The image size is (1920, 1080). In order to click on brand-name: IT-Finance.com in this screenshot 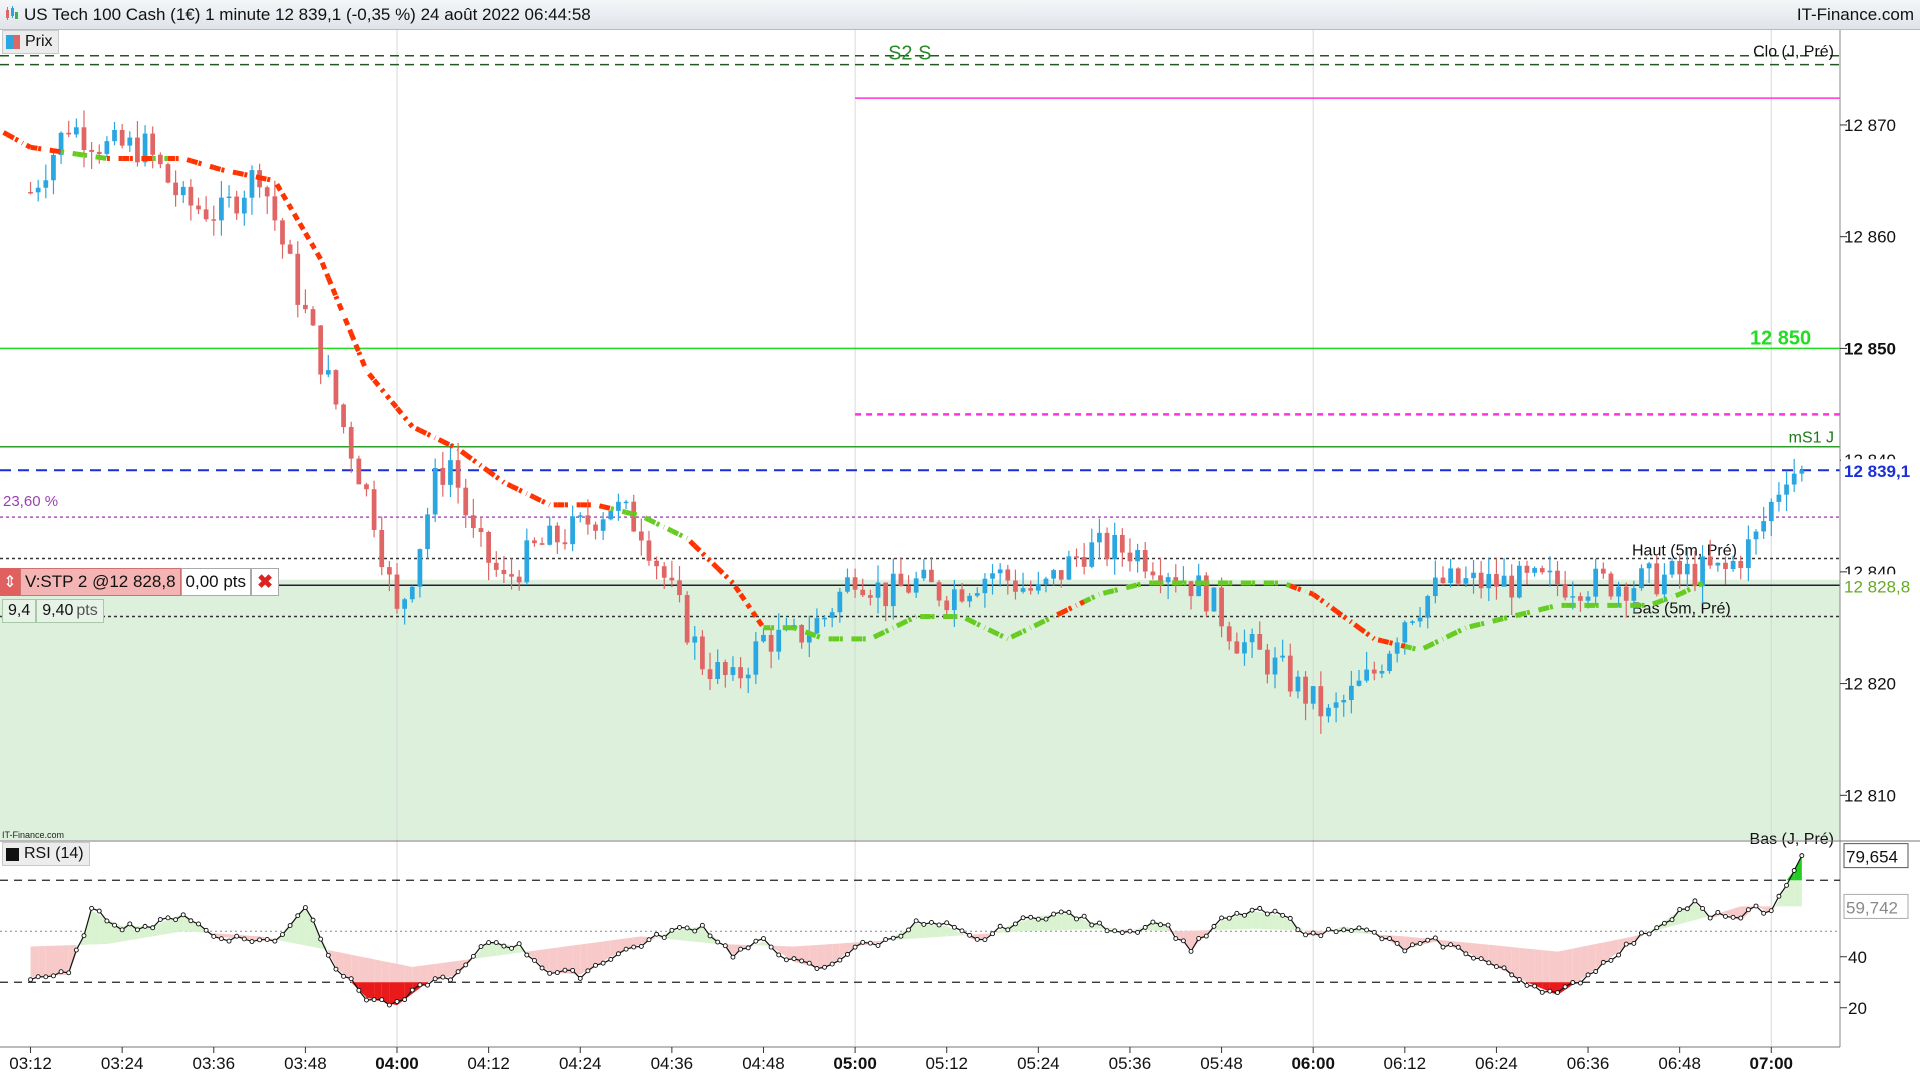, I will do `click(1855, 14)`.